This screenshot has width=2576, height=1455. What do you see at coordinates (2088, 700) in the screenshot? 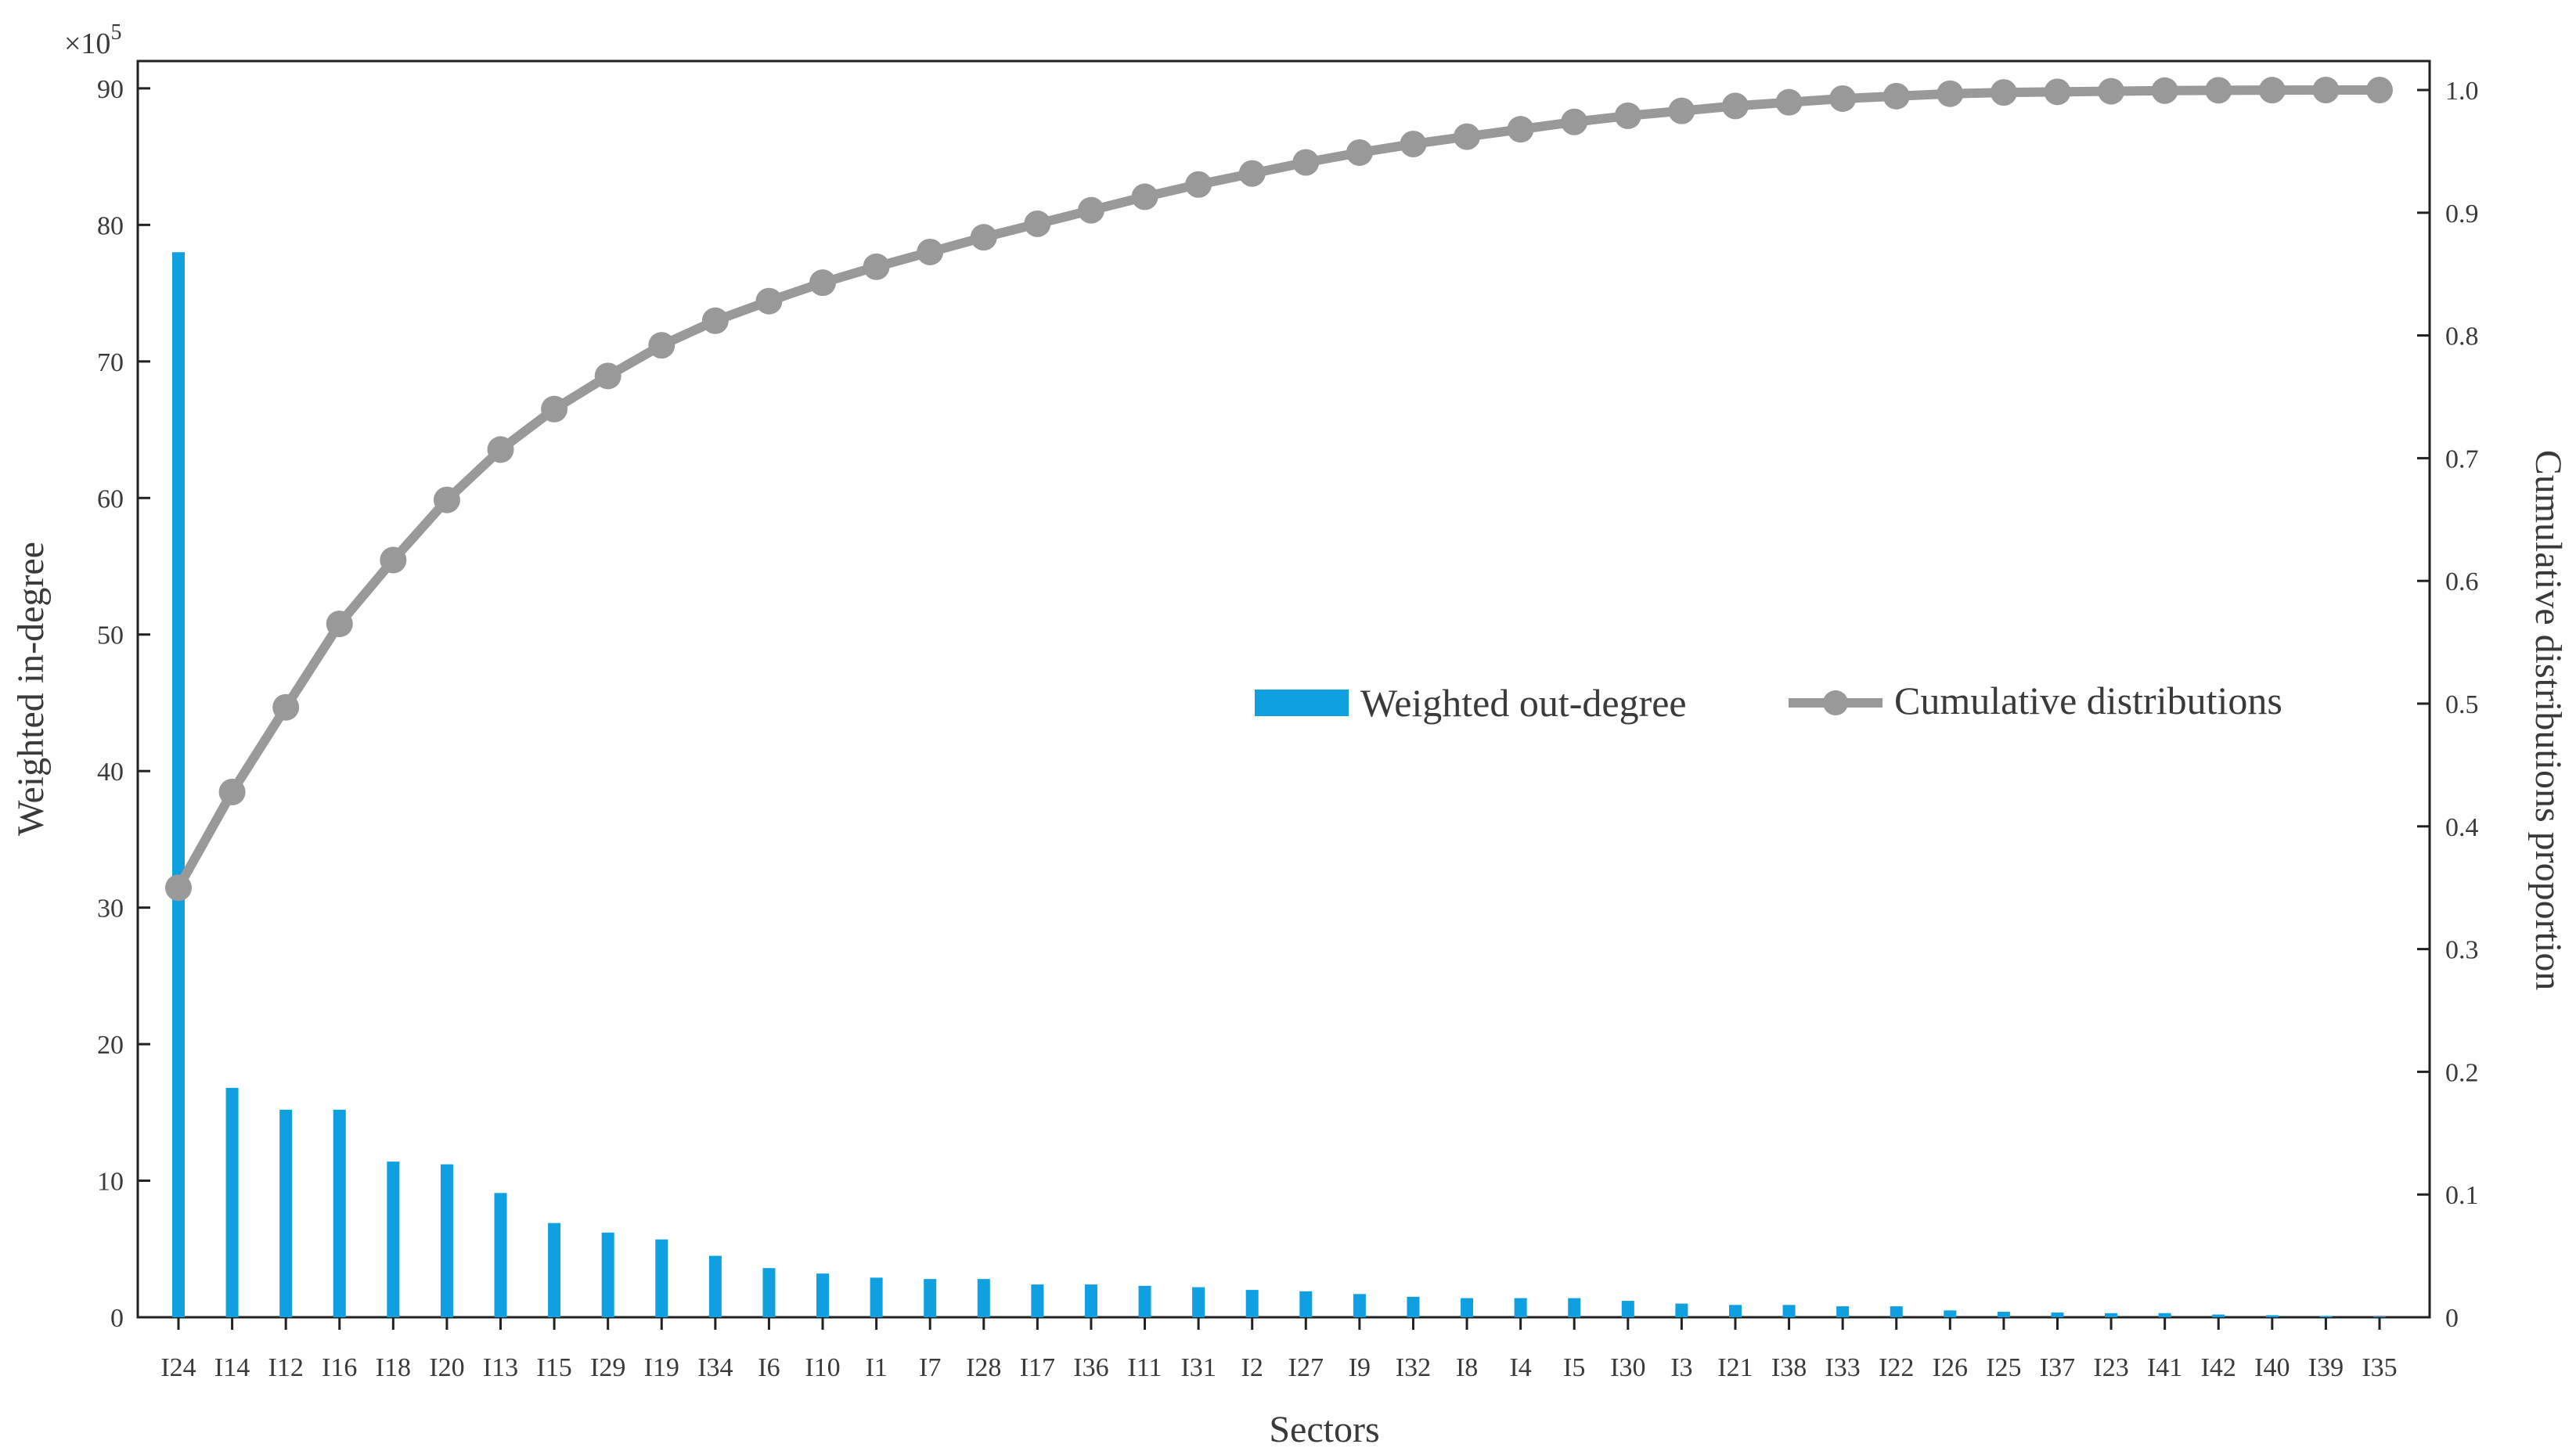
I see `legend-line-label: Cumulative distributions` at bounding box center [2088, 700].